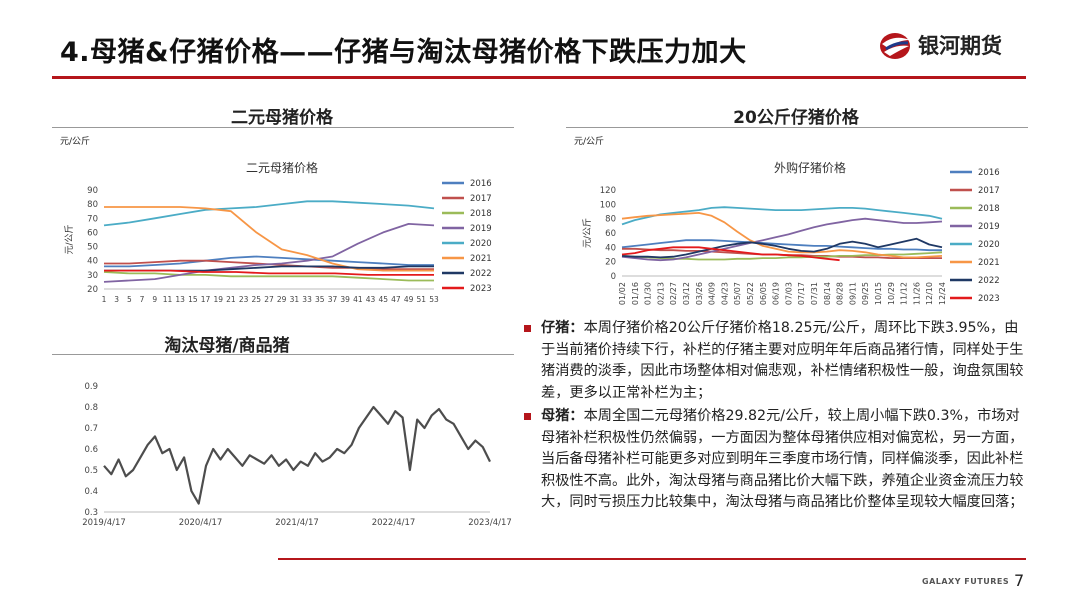  Describe the element at coordinates (796, 118) in the screenshot. I see `piglet-section-title: 20公斤仔猪价格` at that location.